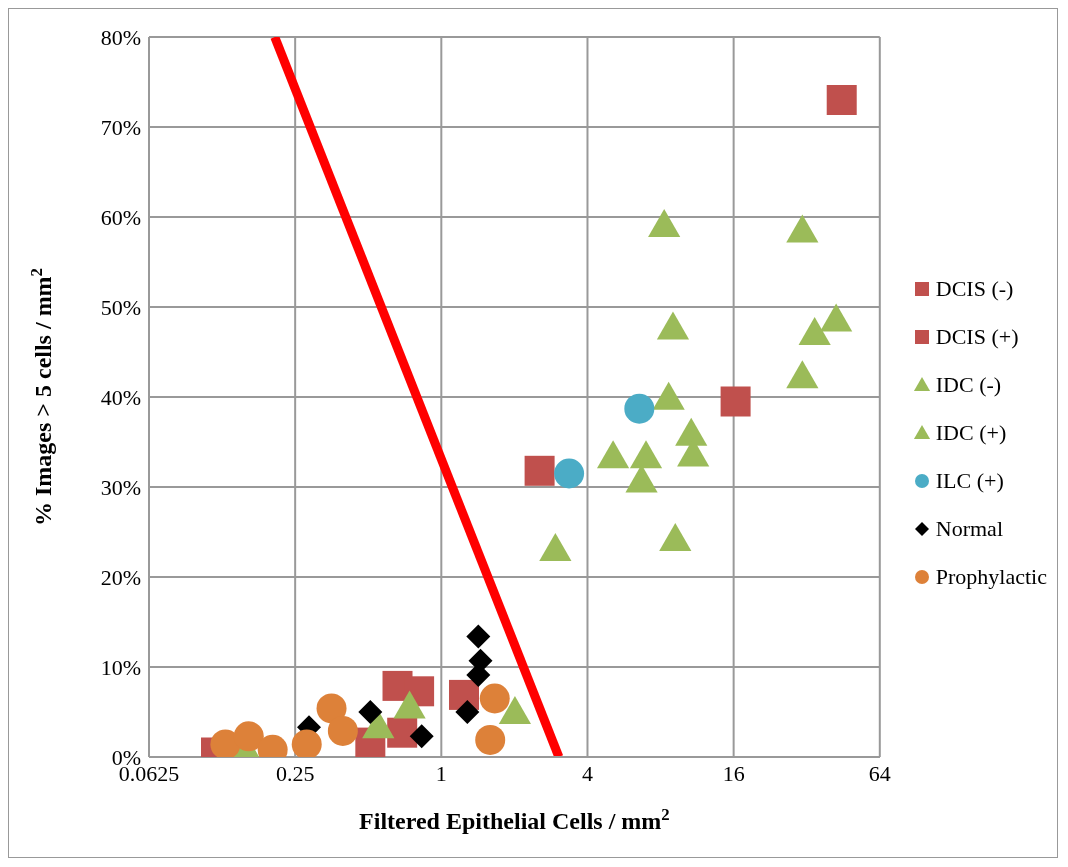  I want to click on x-tick-label: 64, so click(879, 773).